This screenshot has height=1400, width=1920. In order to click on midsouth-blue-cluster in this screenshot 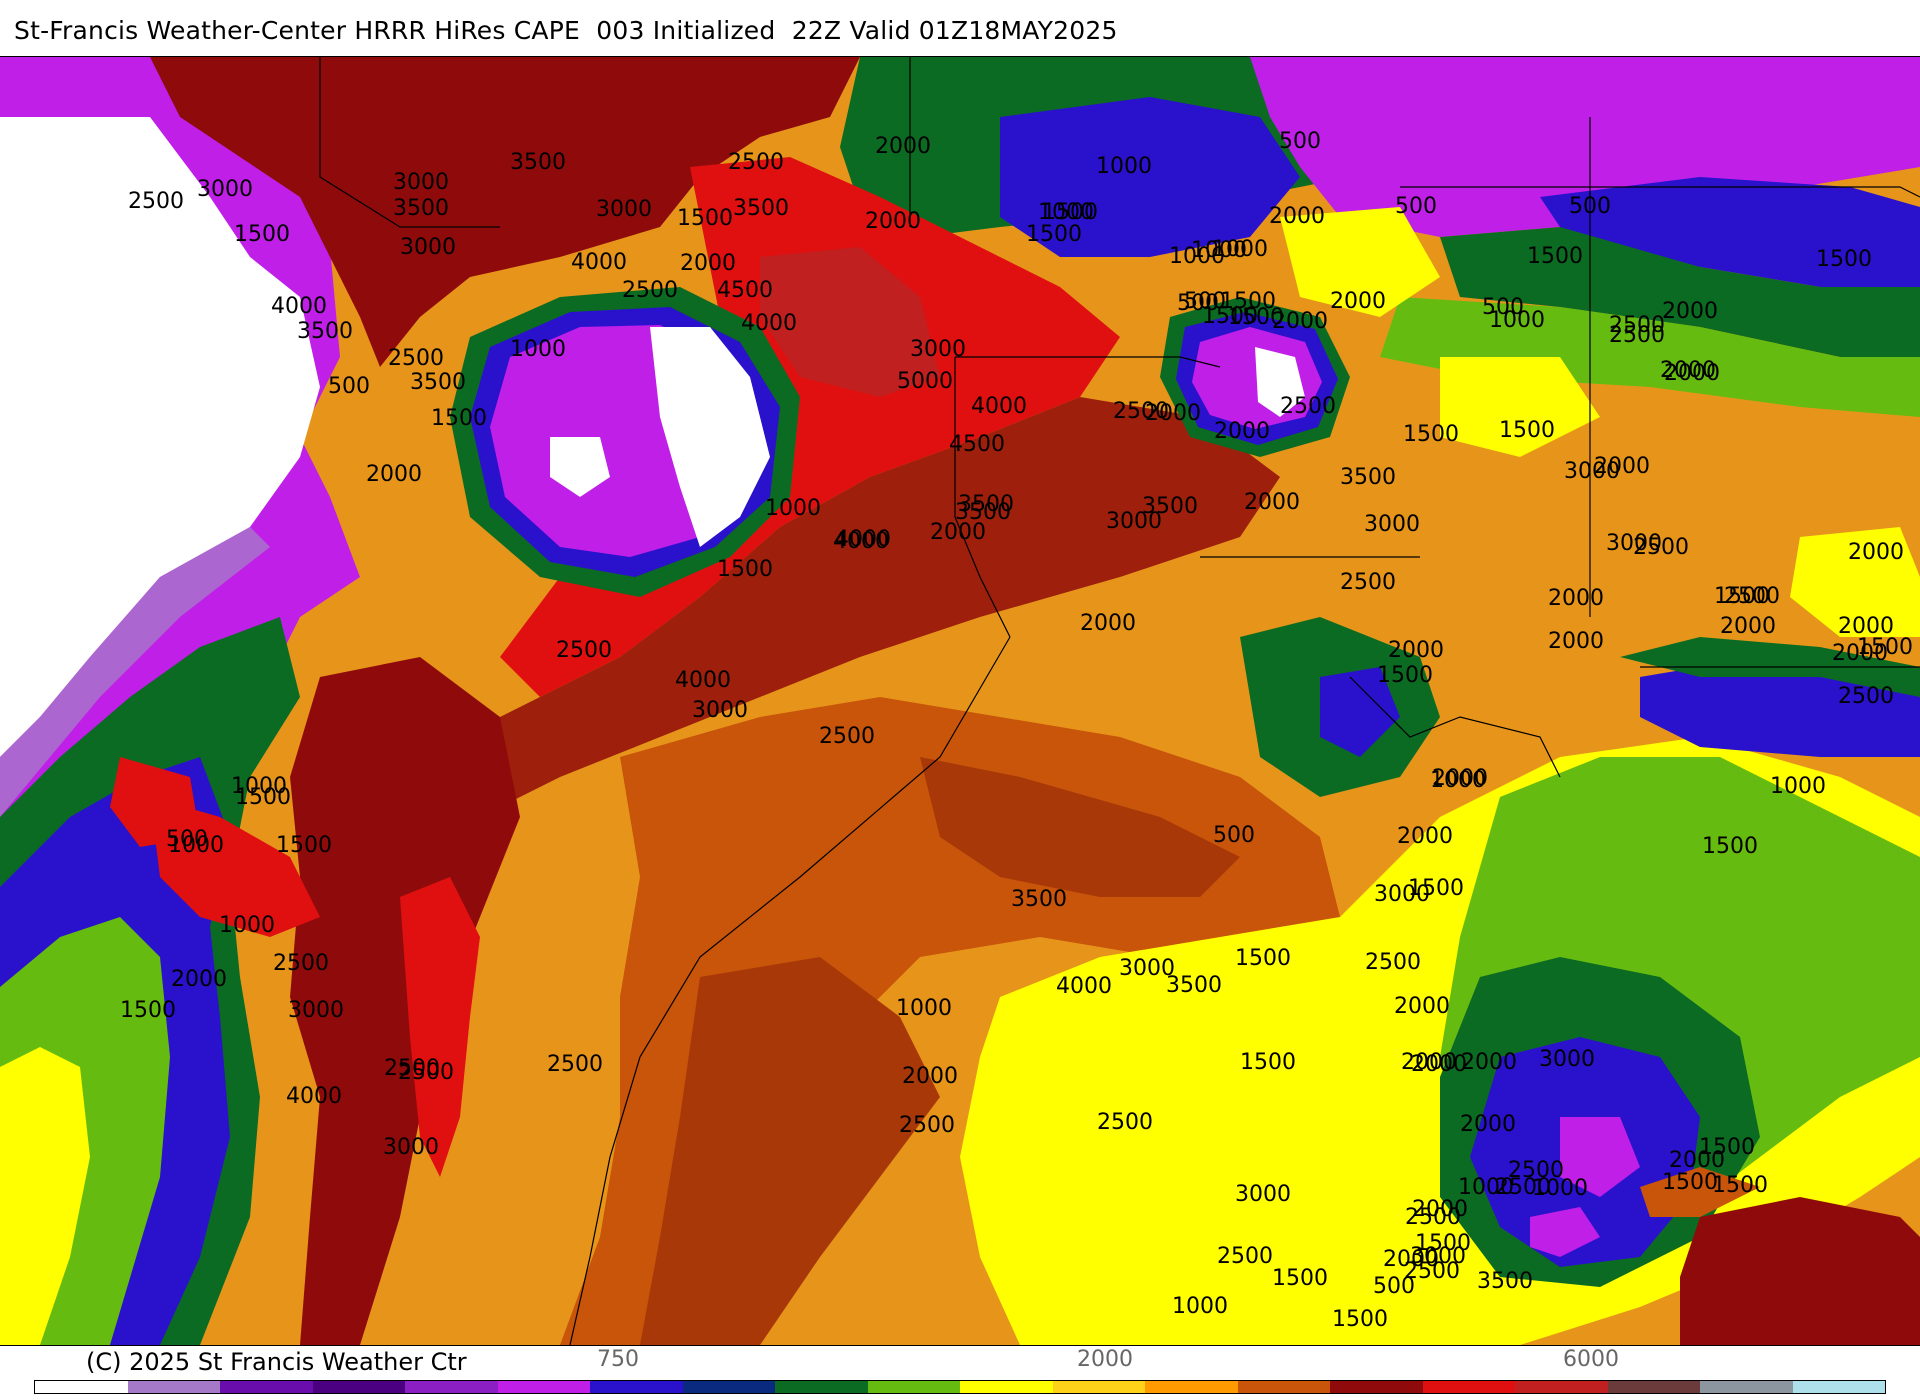, I will do `click(1360, 712)`.